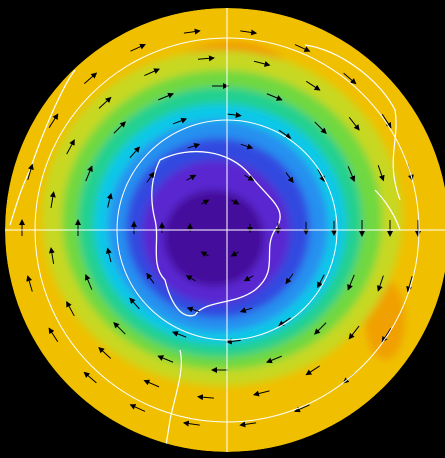 Image resolution: width=445 pixels, height=458 pixels. What do you see at coordinates (214, 238) in the screenshot?
I see `field-core` at bounding box center [214, 238].